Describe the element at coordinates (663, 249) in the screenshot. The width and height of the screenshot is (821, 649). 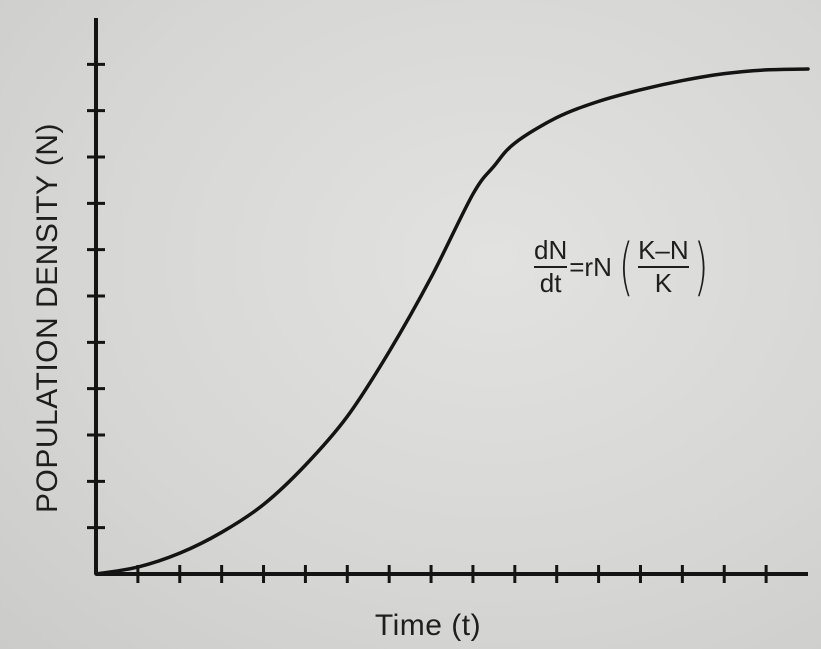
I see `equation-rhs-numerator: K–N` at that location.